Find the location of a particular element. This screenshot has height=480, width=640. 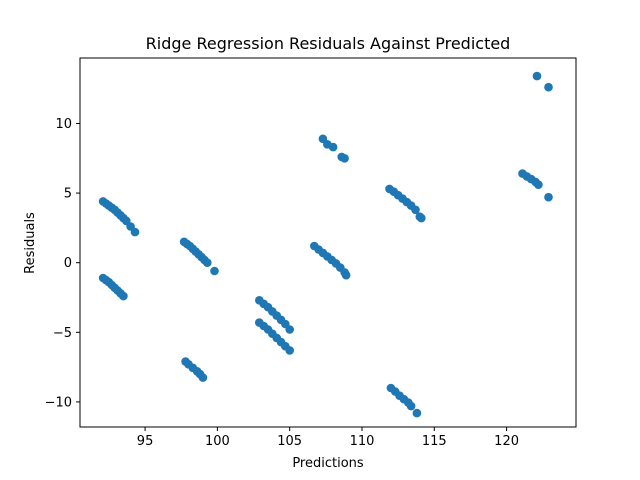

x-tick-label: 115 is located at coordinates (434, 441).